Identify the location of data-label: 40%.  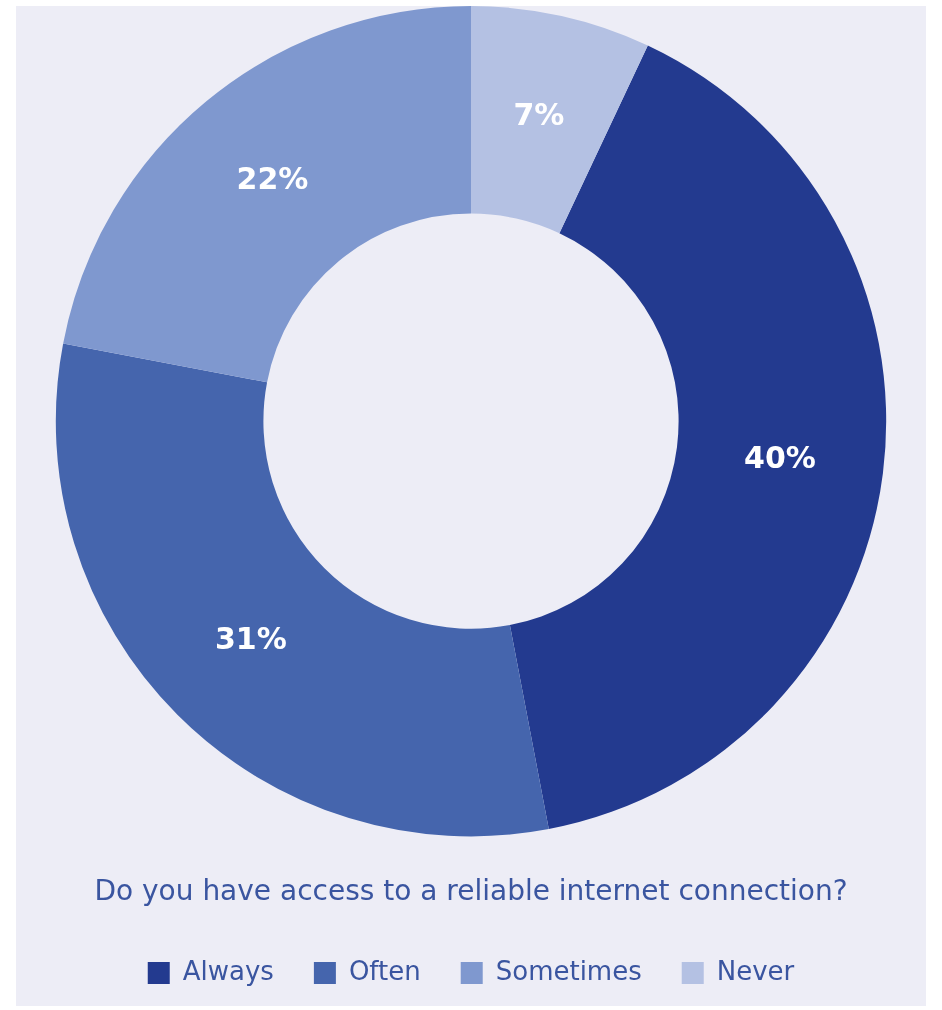
(780, 458).